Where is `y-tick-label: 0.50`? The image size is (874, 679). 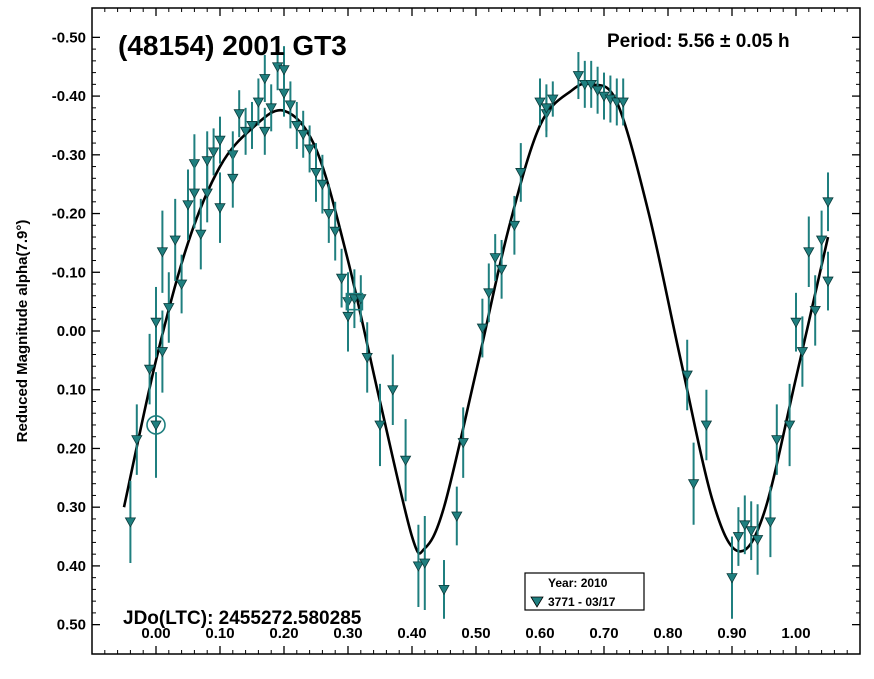 y-tick-label: 0.50 is located at coordinates (71, 625).